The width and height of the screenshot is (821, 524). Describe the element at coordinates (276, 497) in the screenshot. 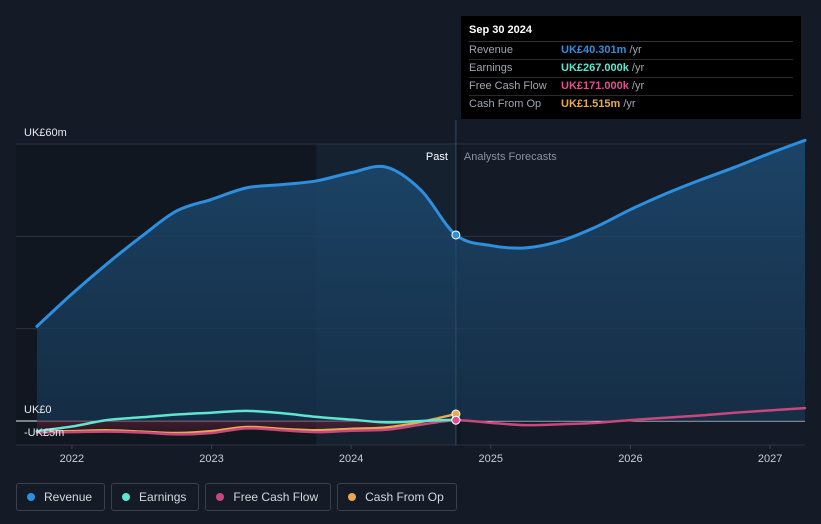

I see `legend-label: Free Cash Flow` at that location.